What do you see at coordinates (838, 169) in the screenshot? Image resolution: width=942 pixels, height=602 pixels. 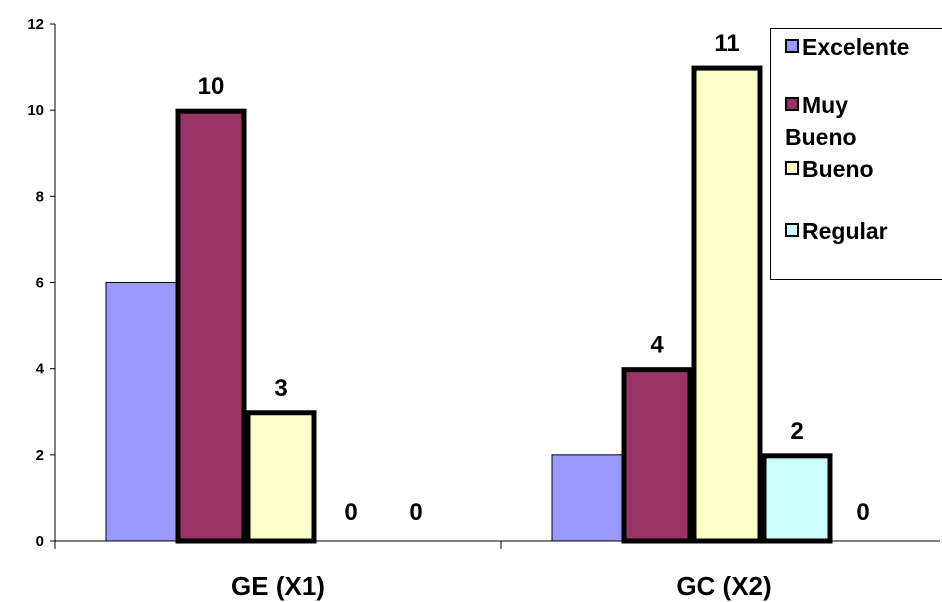 I see `legend-label: Bueno` at bounding box center [838, 169].